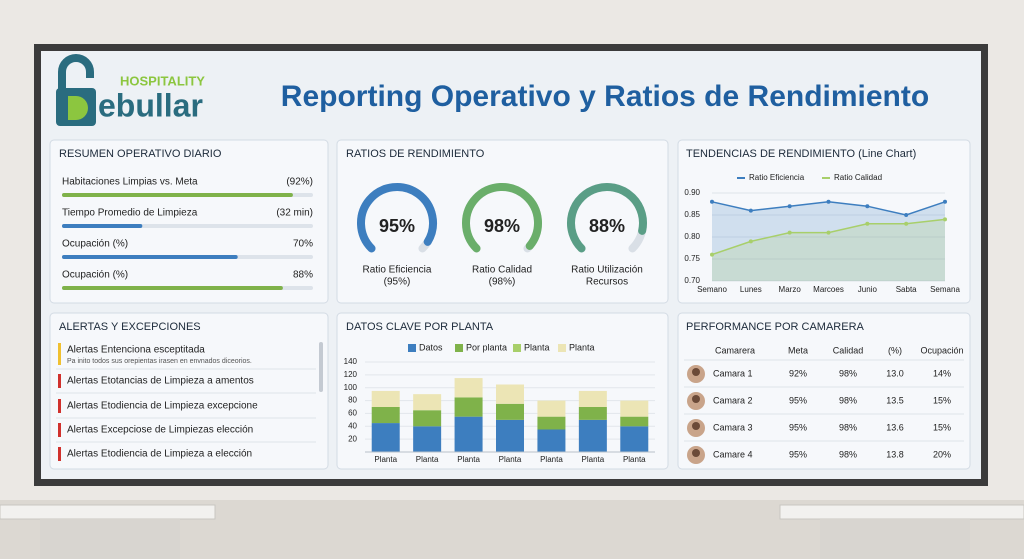 Image resolution: width=1024 pixels, height=559 pixels. Describe the element at coordinates (412, 348) in the screenshot. I see `legend-swatch` at that location.